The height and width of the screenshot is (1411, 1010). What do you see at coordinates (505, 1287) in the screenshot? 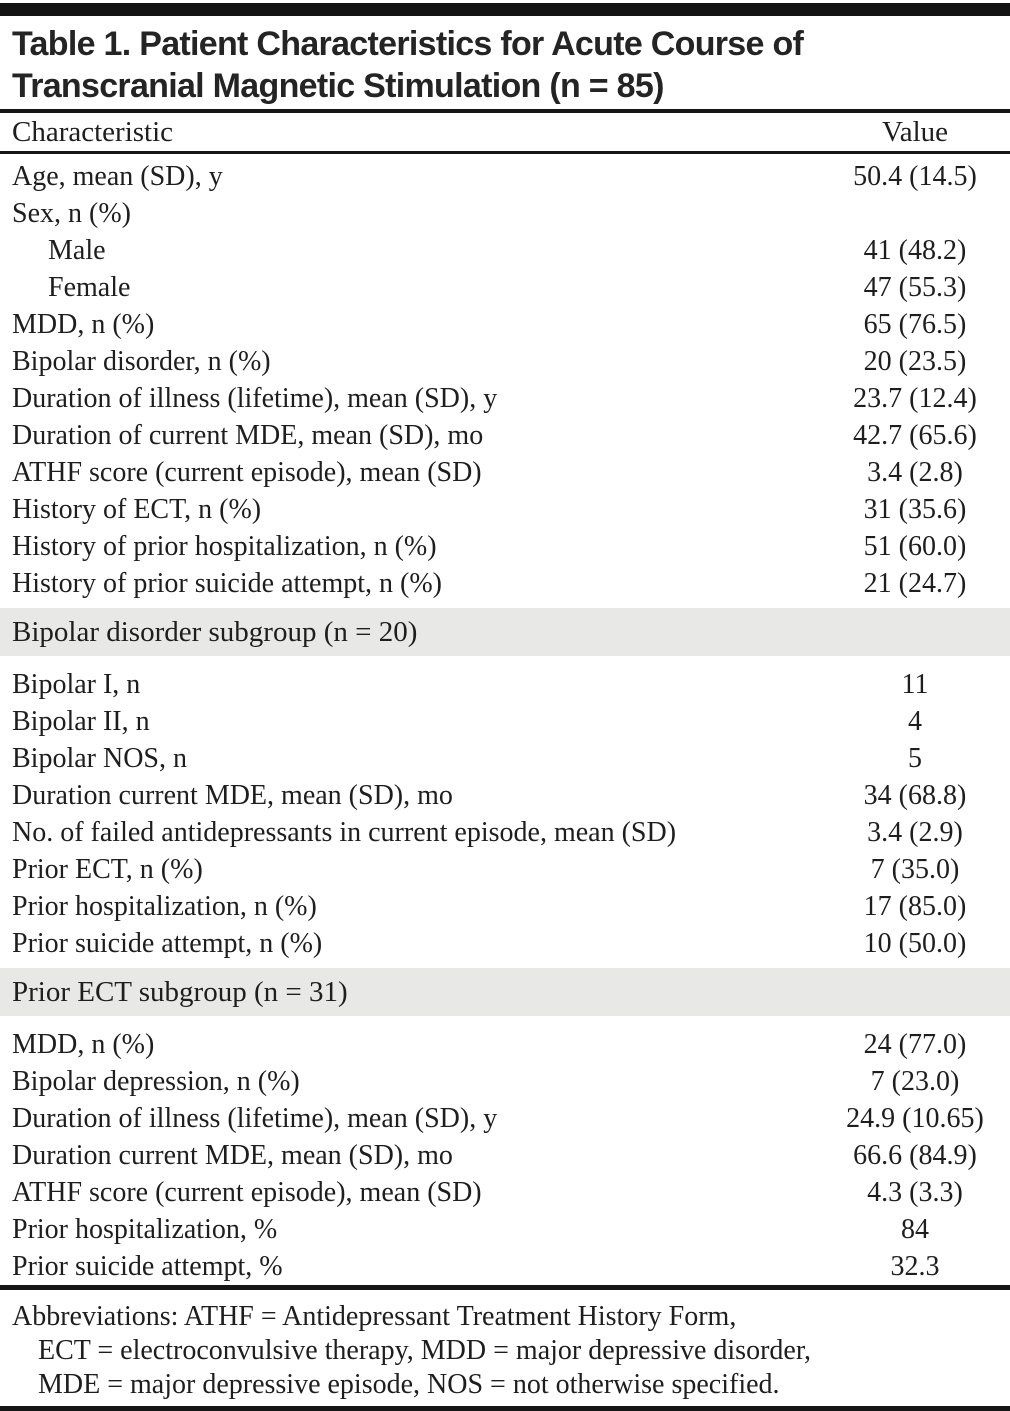
I see `rule-above-footnote` at bounding box center [505, 1287].